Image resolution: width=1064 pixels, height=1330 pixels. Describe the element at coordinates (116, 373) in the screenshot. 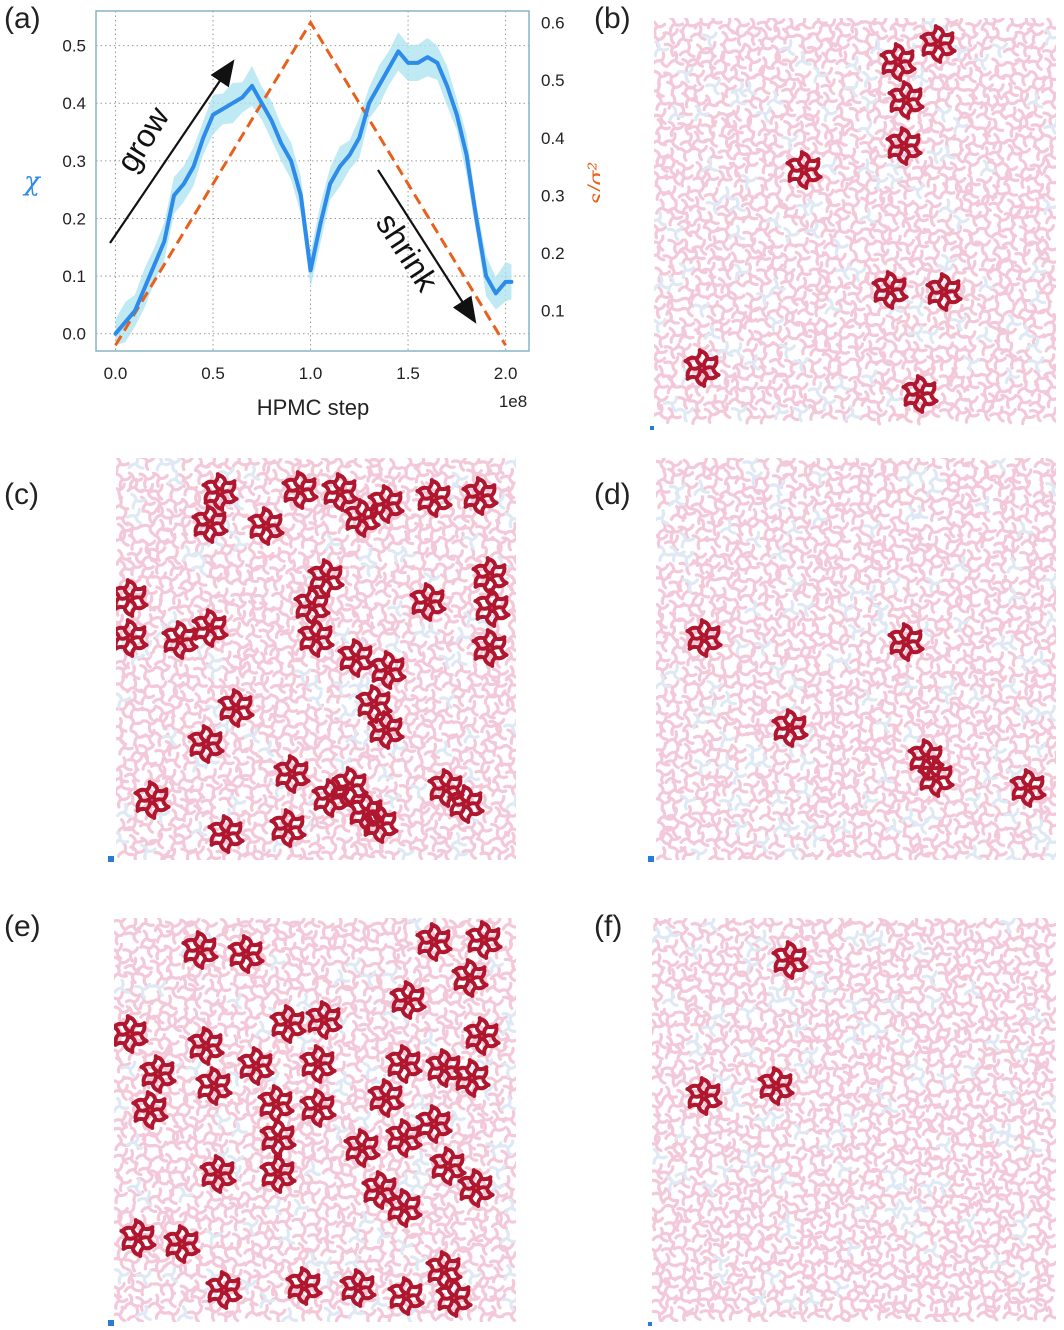

I see `x-tick-label: 0.0` at that location.